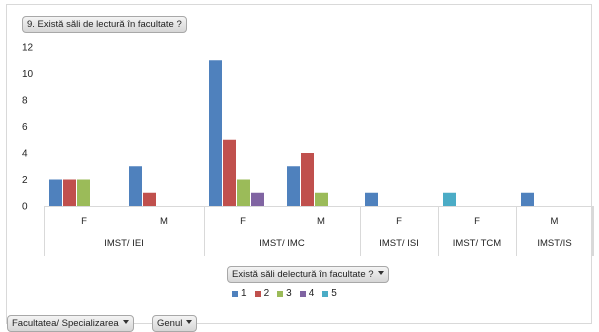 The width and height of the screenshot is (599, 332). I want to click on legend-label: 2, so click(266, 293).